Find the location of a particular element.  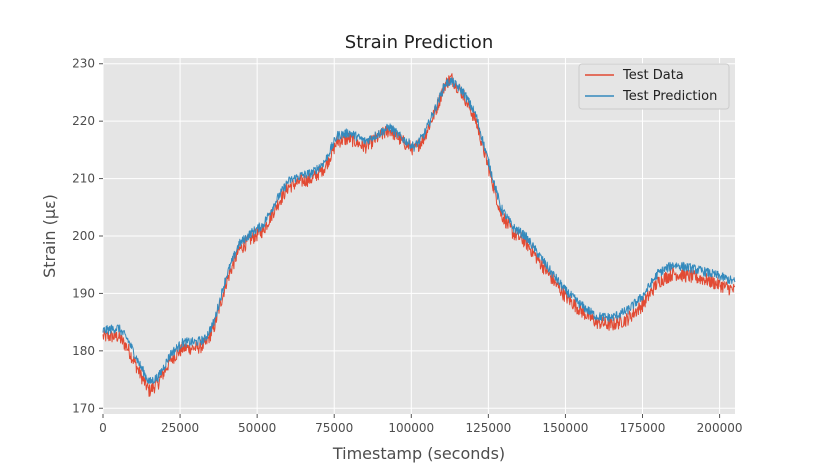

y-tick-label: 190 is located at coordinates (83, 293).